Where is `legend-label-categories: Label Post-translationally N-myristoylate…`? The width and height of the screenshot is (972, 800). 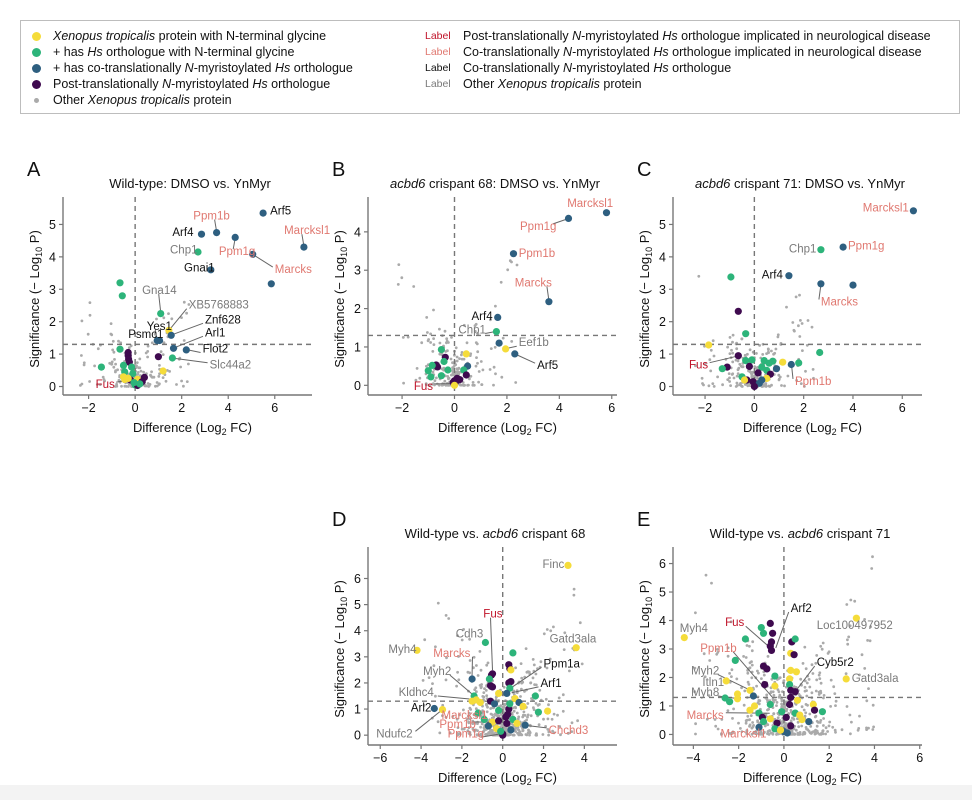
legend-label-categories: Label Post-translationally N-myristoylate… is located at coordinates (678, 60).